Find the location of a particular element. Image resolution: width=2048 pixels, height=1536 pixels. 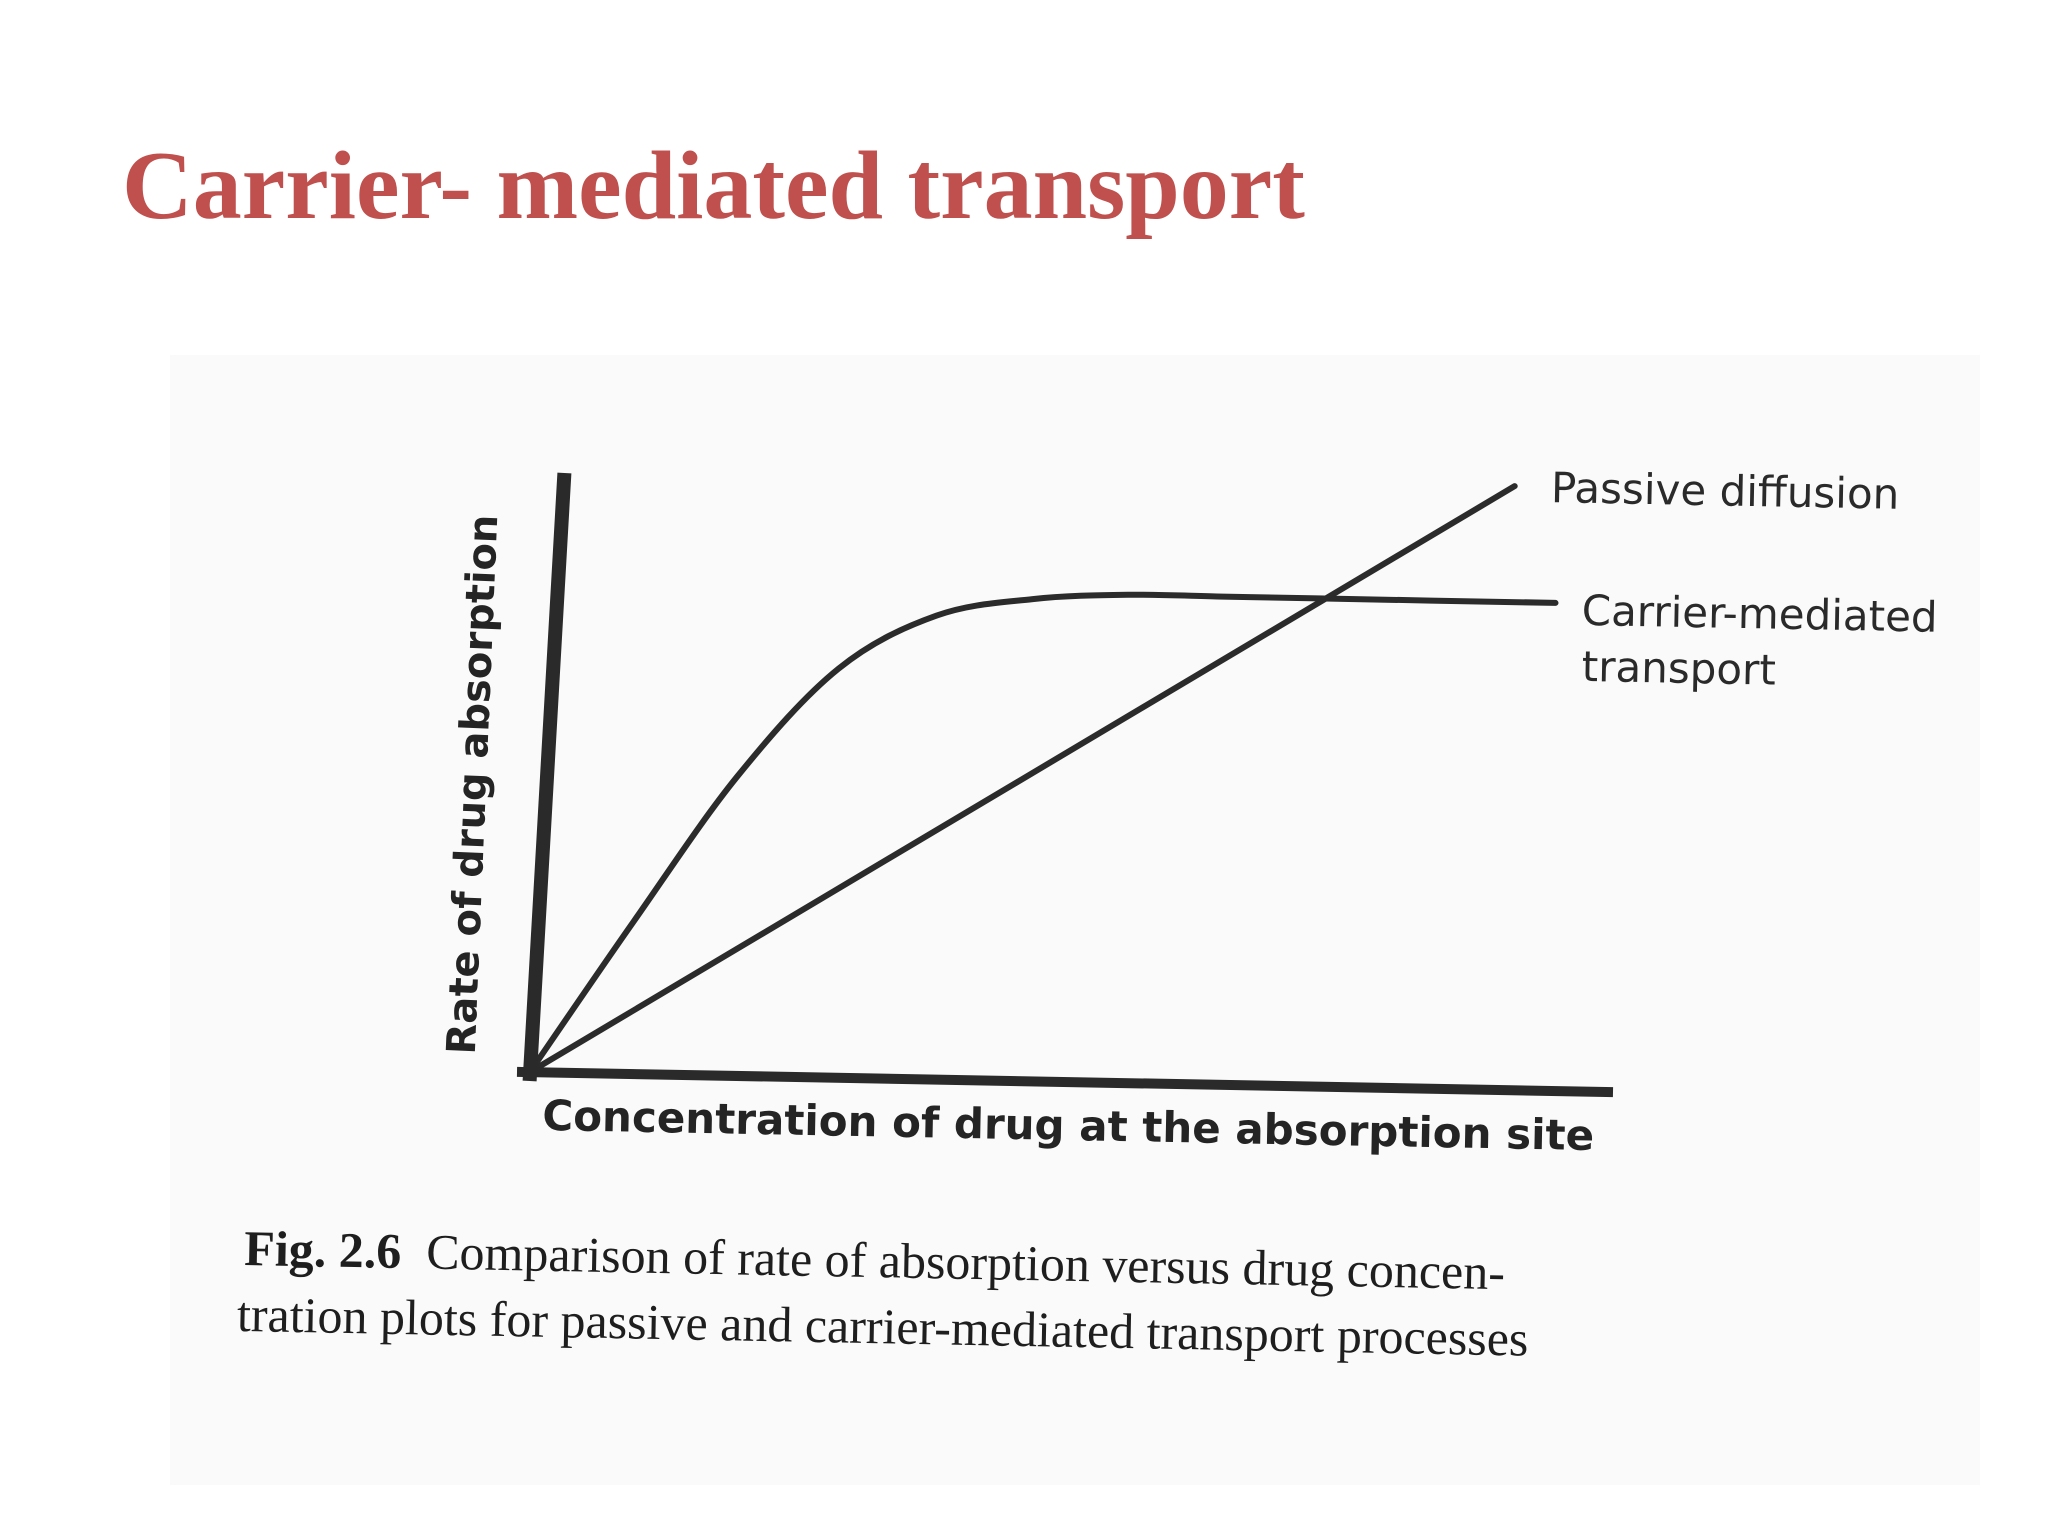

carrier-mediated-transport-label-line-1: Carrier-mediated is located at coordinates (1759, 614).